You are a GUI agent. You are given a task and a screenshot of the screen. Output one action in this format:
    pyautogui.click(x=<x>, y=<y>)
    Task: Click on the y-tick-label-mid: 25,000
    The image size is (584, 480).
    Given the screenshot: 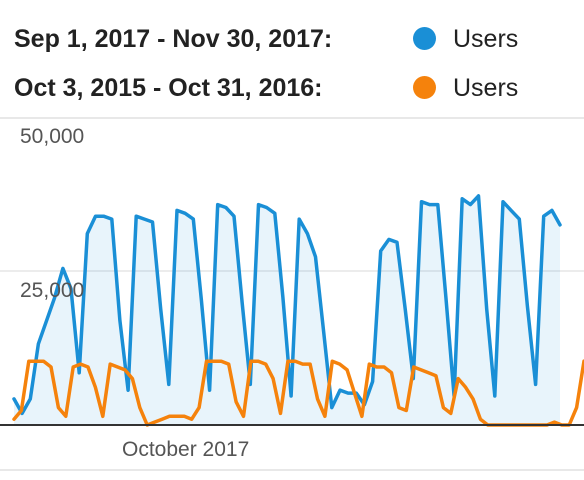 What is the action you would take?
    pyautogui.click(x=52, y=290)
    